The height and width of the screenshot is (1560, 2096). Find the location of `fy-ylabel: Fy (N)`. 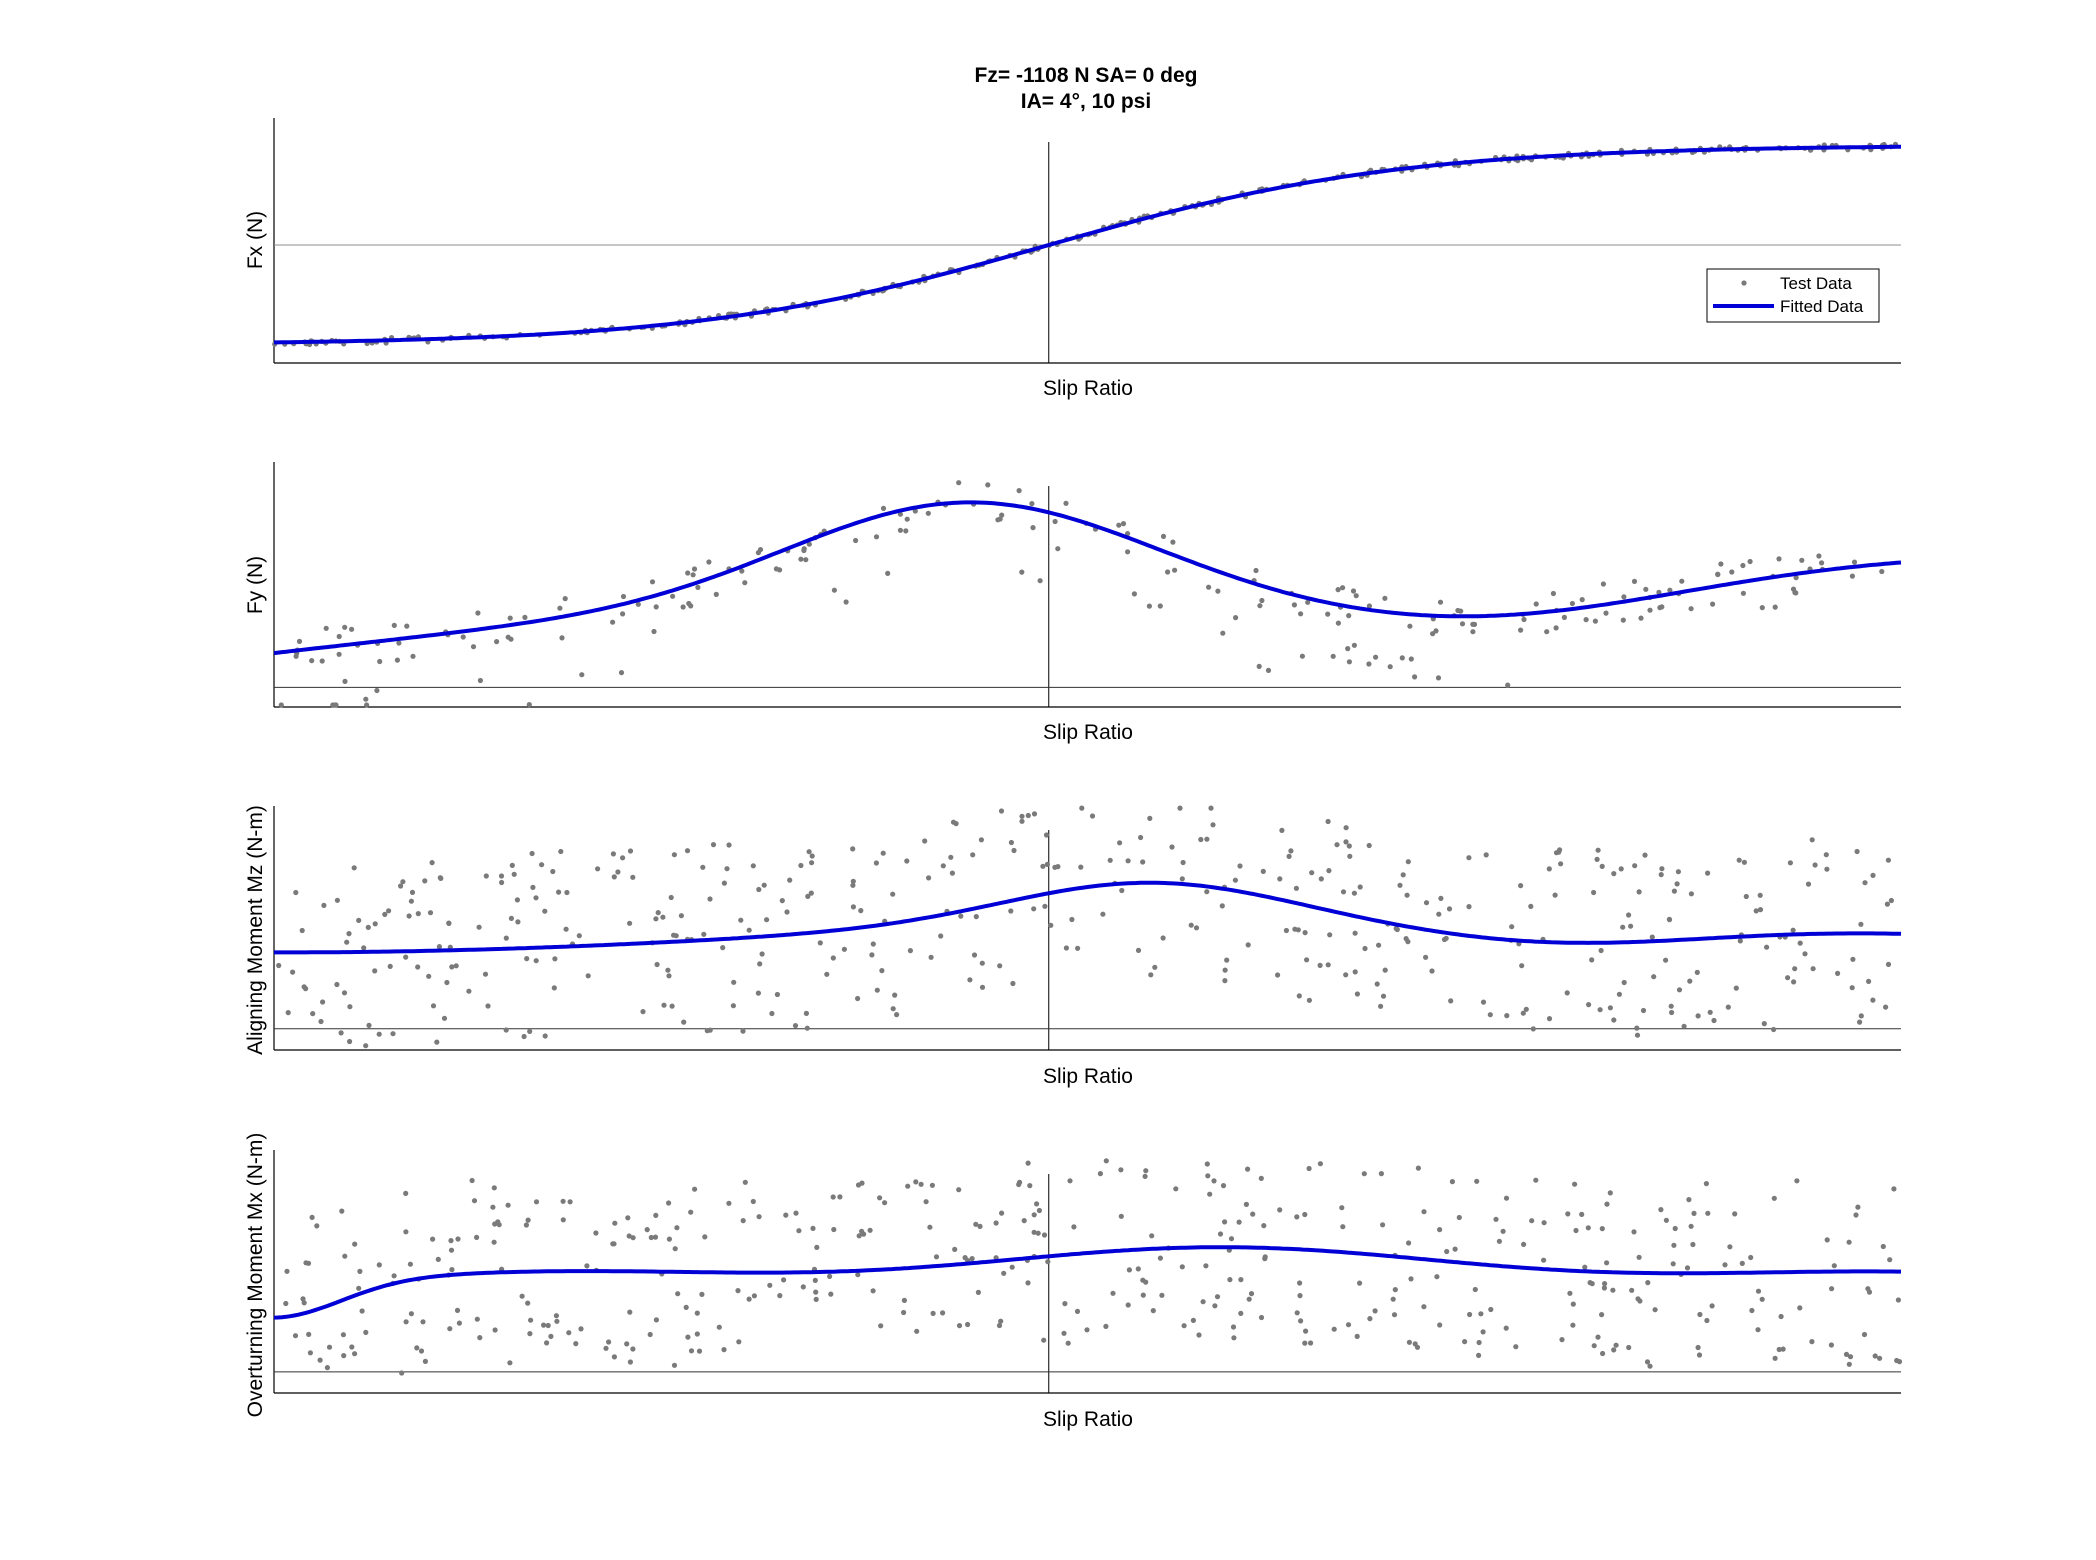

fy-ylabel: Fy (N) is located at coordinates (255, 585).